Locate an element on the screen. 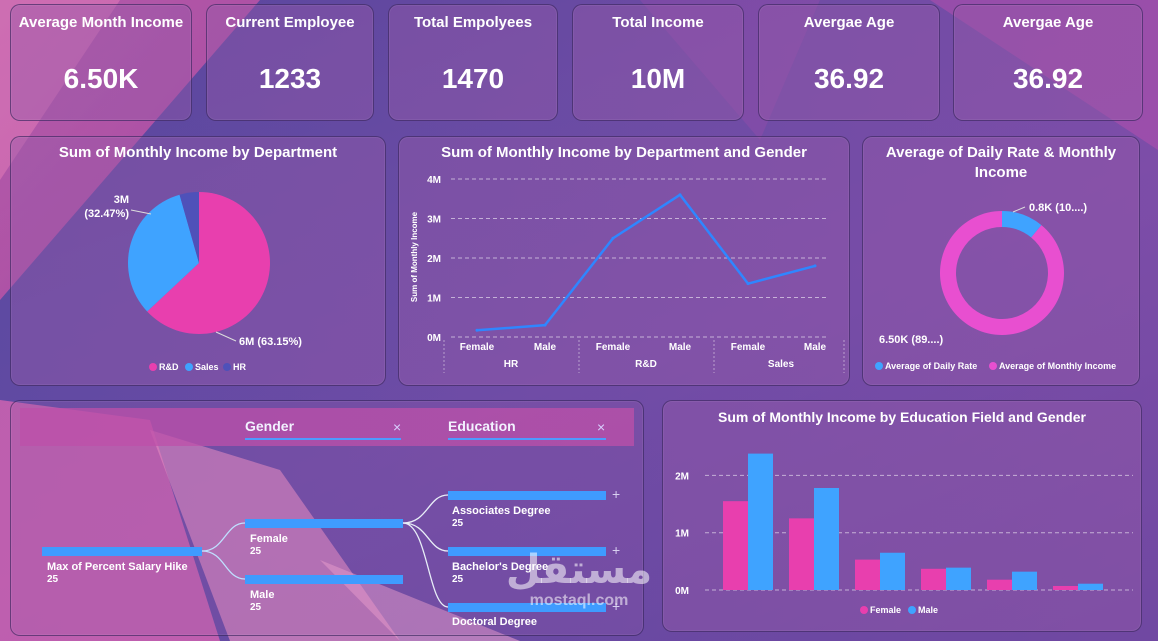 Image resolution: width=1158 pixels, height=641 pixels. filter-education-close-icon: × is located at coordinates (601, 427).